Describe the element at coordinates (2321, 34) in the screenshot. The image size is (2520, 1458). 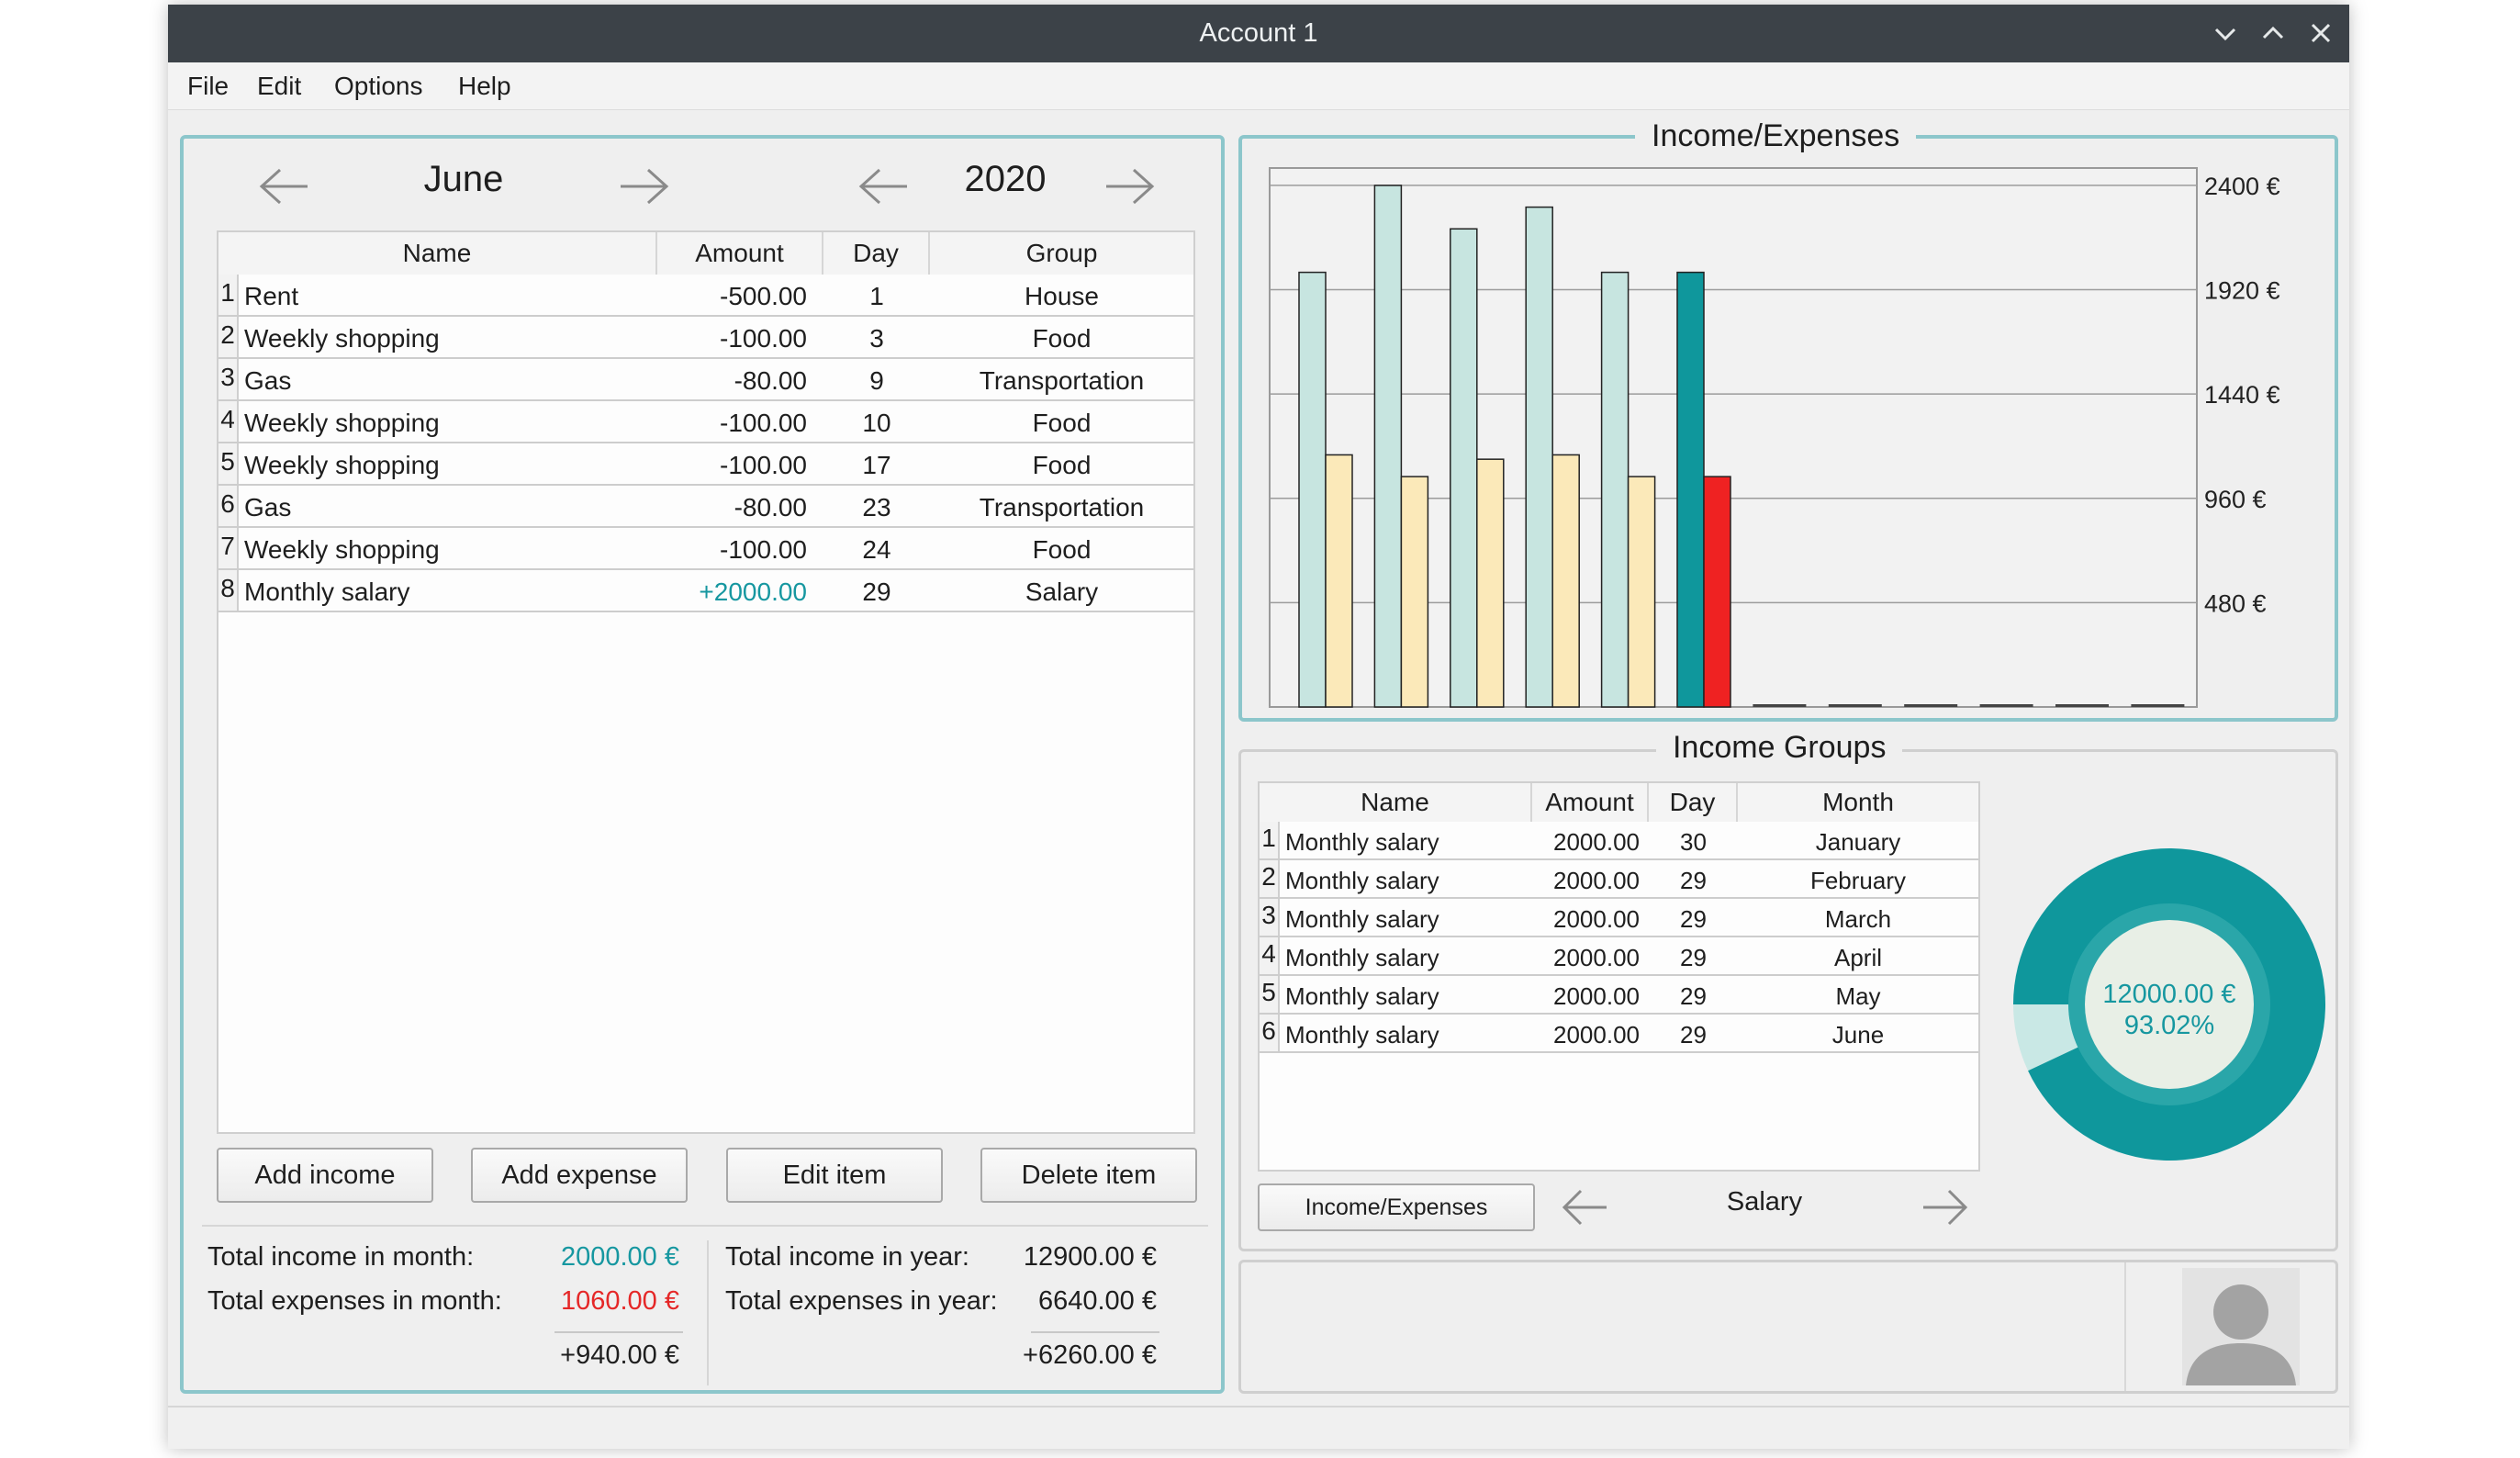
I see `close-button` at that location.